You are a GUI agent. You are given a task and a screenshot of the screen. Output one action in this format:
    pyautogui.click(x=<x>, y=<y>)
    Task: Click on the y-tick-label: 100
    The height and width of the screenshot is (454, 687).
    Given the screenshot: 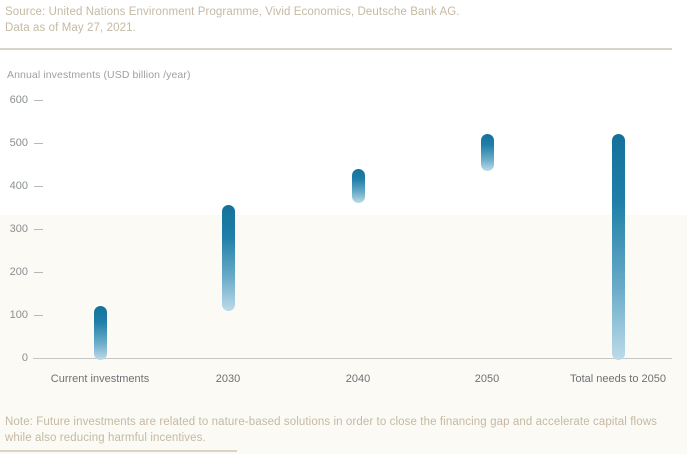 What is the action you would take?
    pyautogui.click(x=18, y=314)
    